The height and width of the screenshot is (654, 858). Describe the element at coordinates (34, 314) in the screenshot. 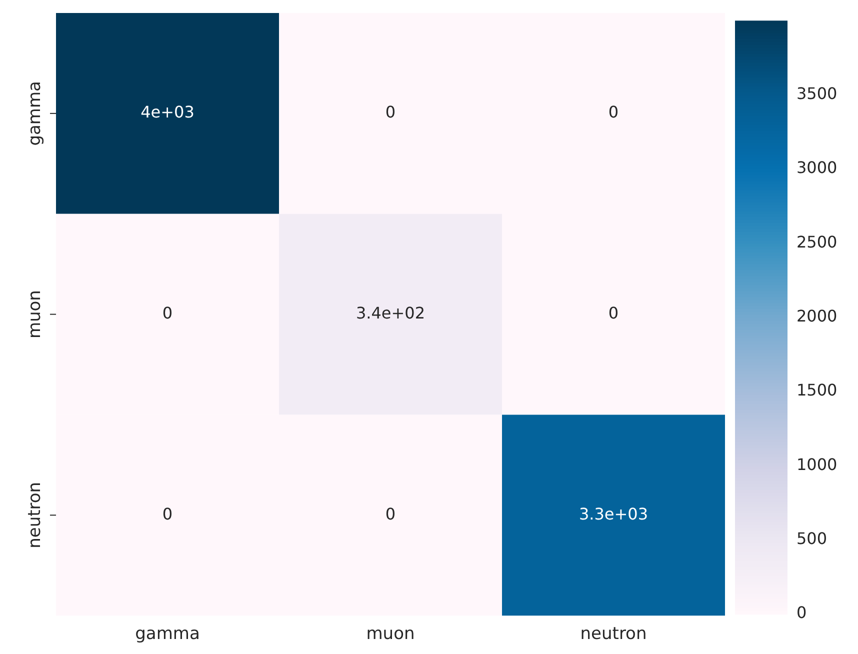

I see `y-tick-label: muon` at that location.